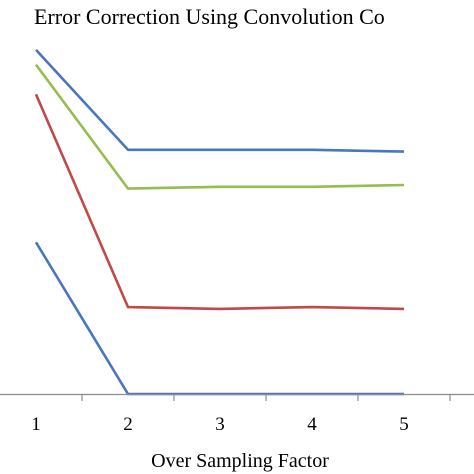 This screenshot has width=474, height=474. What do you see at coordinates (220, 424) in the screenshot?
I see `x-tick-label: 3` at bounding box center [220, 424].